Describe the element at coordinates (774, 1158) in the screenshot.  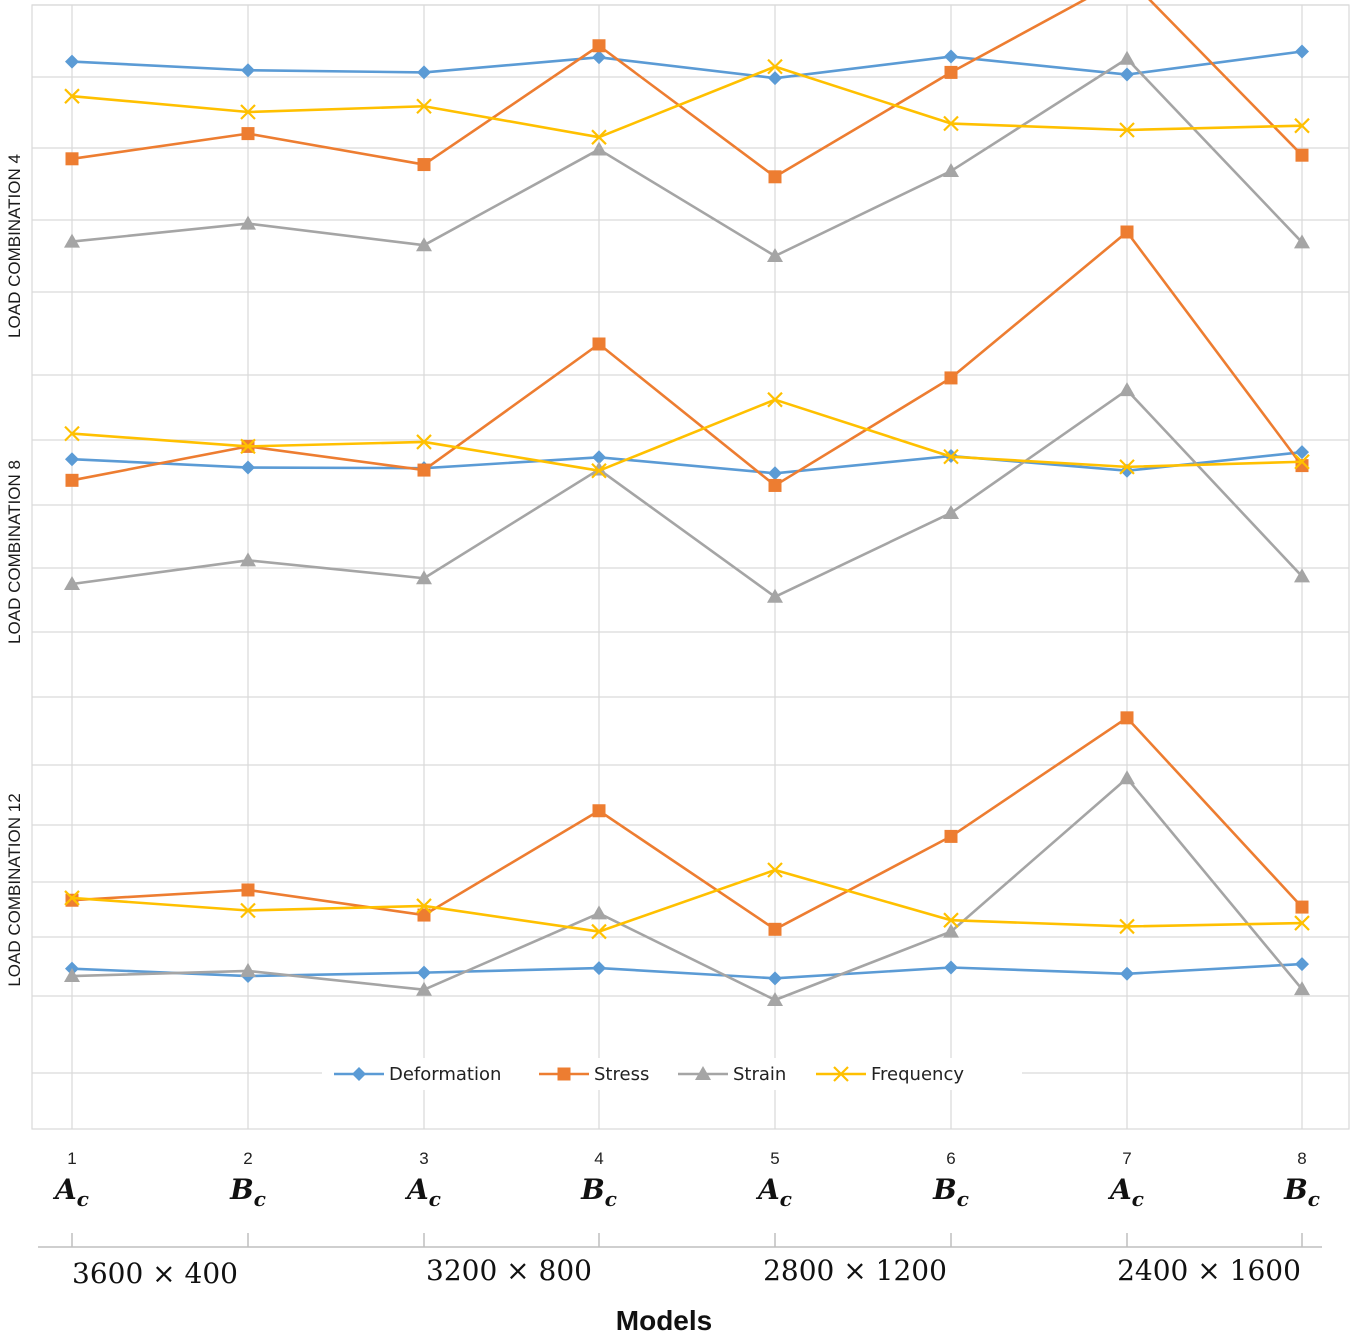
I see `x-tick-label: 5` at that location.